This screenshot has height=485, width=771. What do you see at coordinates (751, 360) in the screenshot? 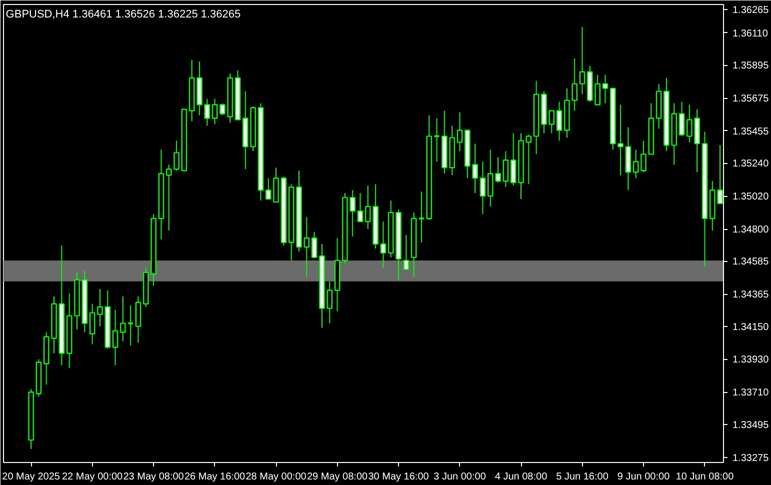
I see `y-tick-label: 1.33930` at bounding box center [751, 360].